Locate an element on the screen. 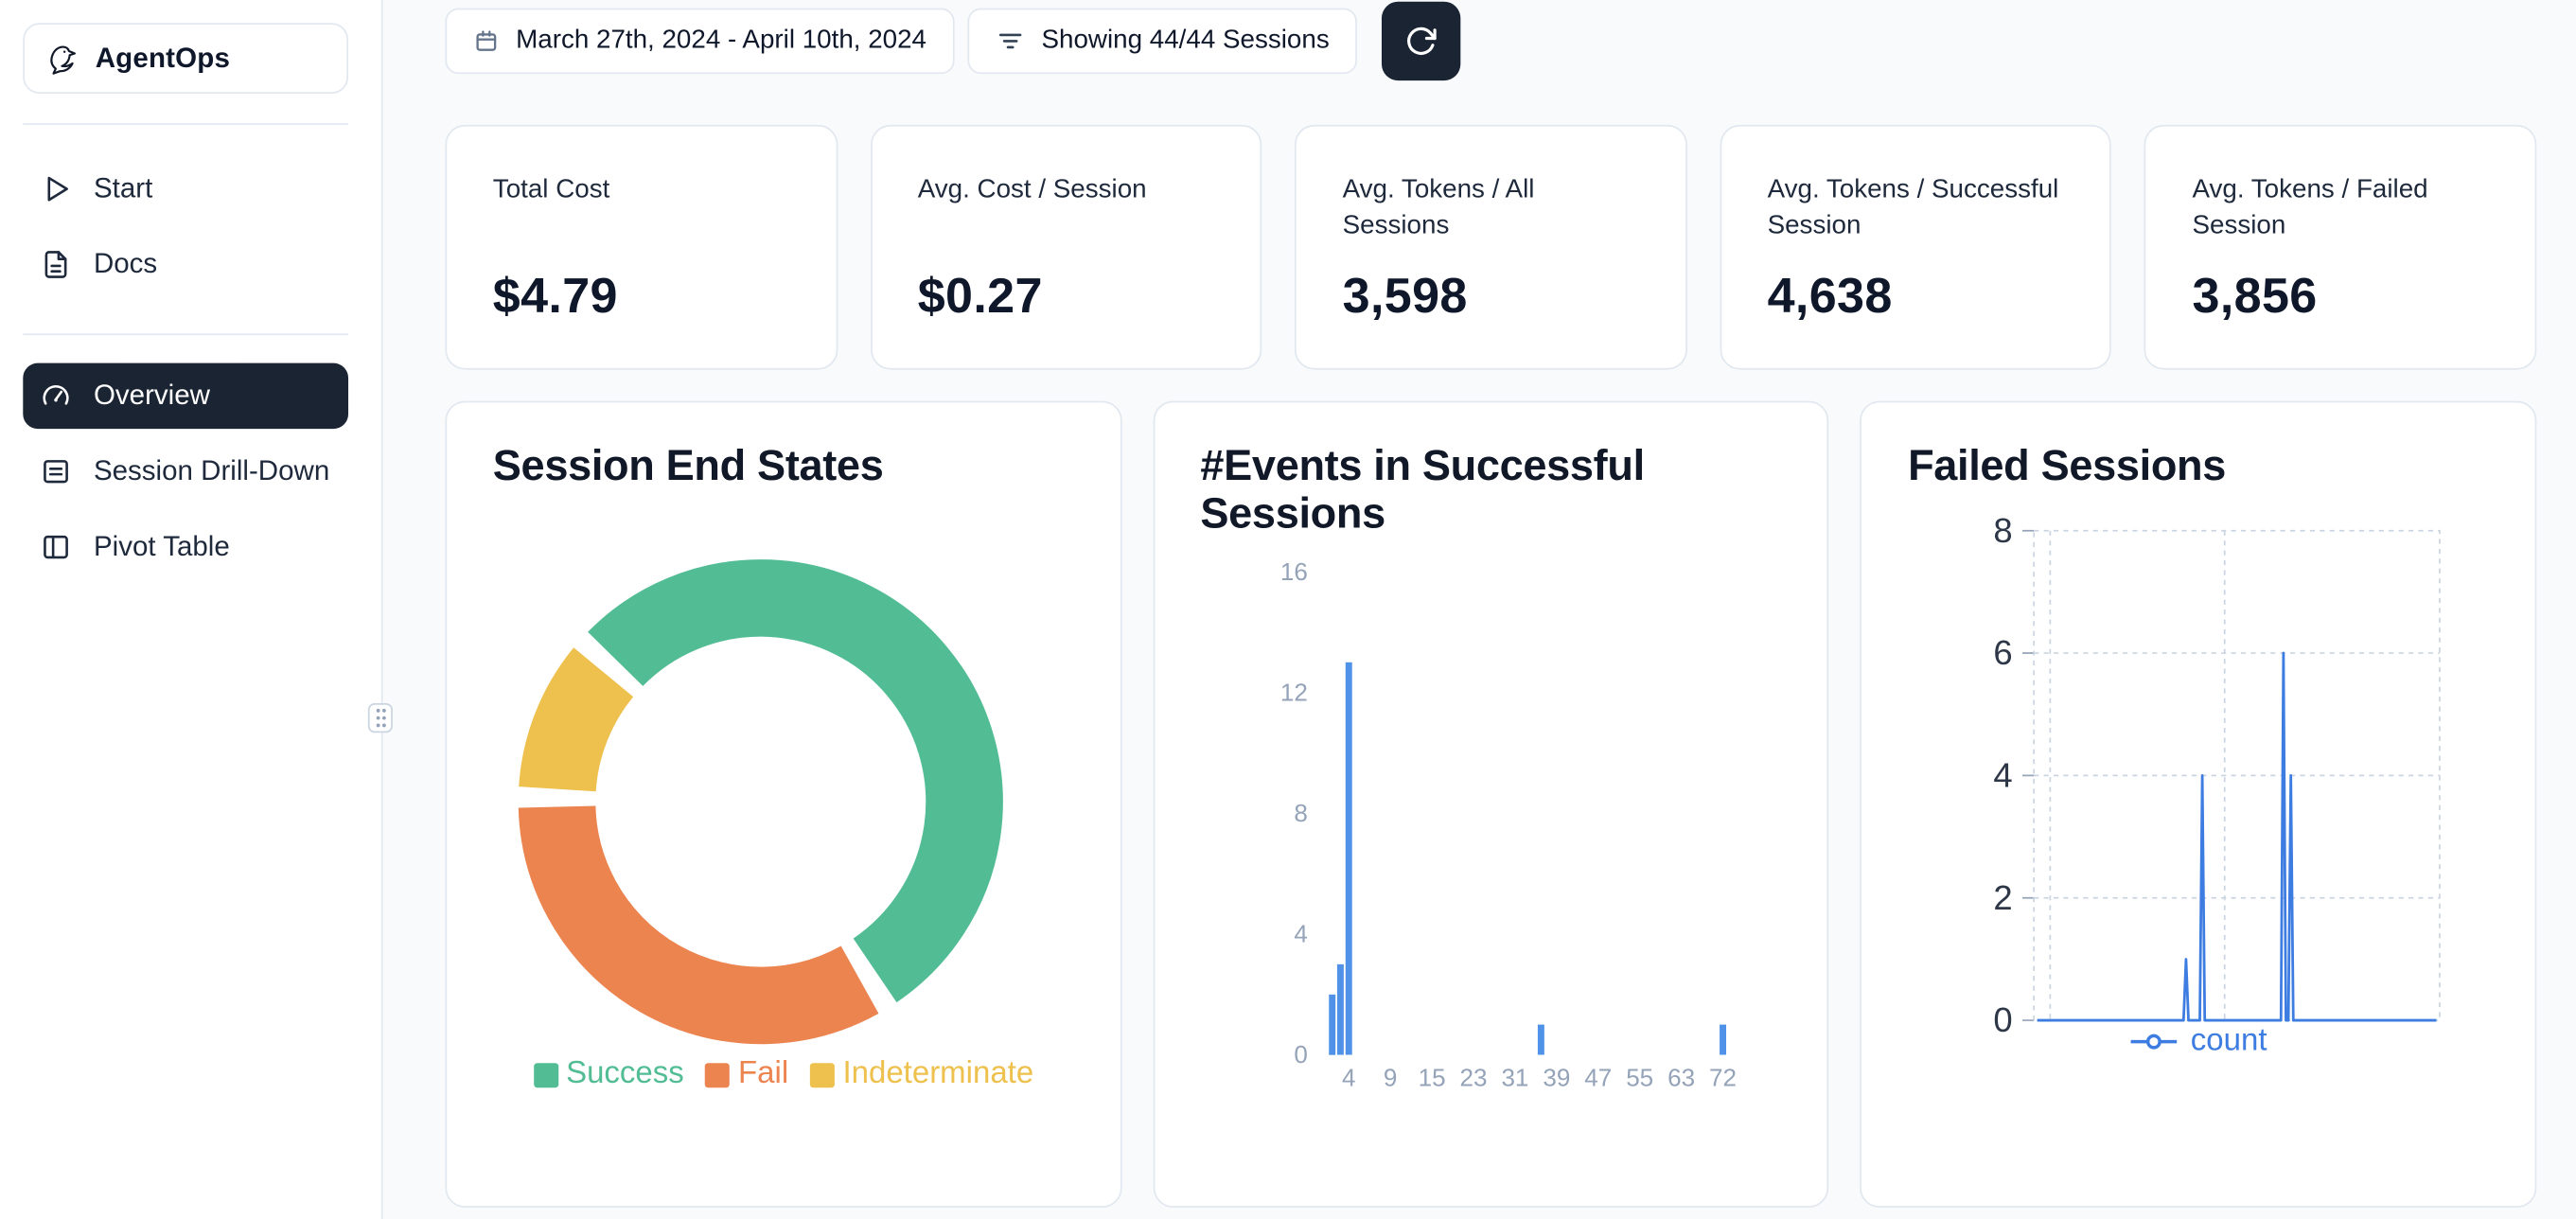 Image resolution: width=2576 pixels, height=1219 pixels. stat-label: Avg. Tokens / Failed Session is located at coordinates (2310, 208).